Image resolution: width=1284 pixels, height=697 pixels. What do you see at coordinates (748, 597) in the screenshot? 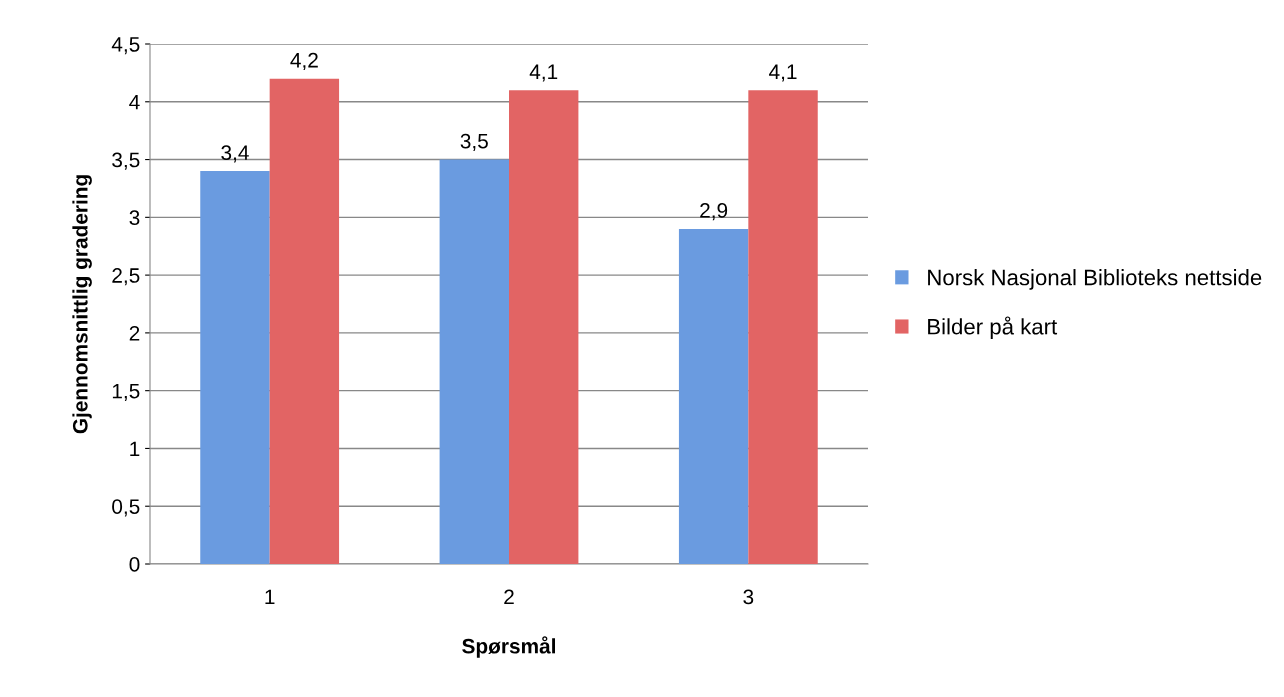
I see `x-tick-label: 3` at bounding box center [748, 597].